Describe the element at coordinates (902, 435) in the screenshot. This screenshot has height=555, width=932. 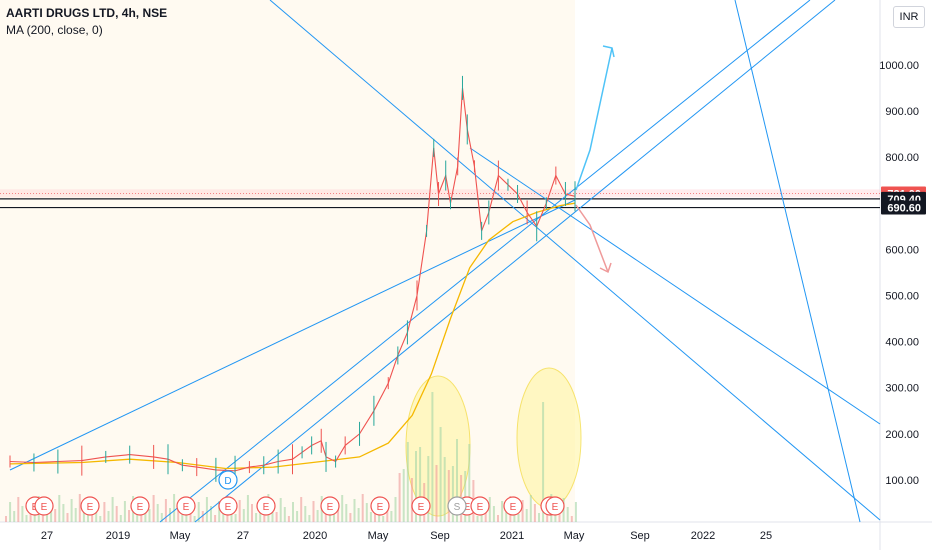
I see `y-tick-label: 200.00` at that location.